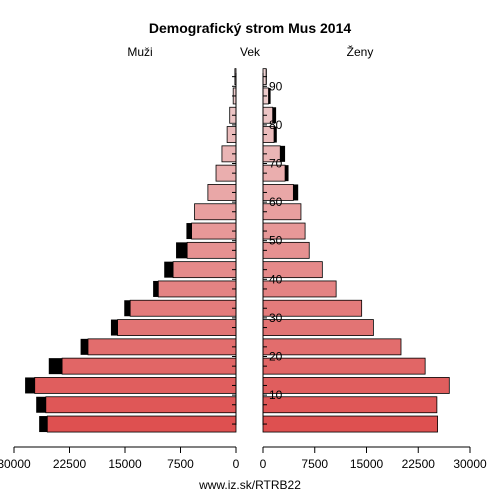 This screenshot has width=500, height=500. What do you see at coordinates (15, 464) in the screenshot?
I see `x-tick-label-male: 30000` at bounding box center [15, 464].